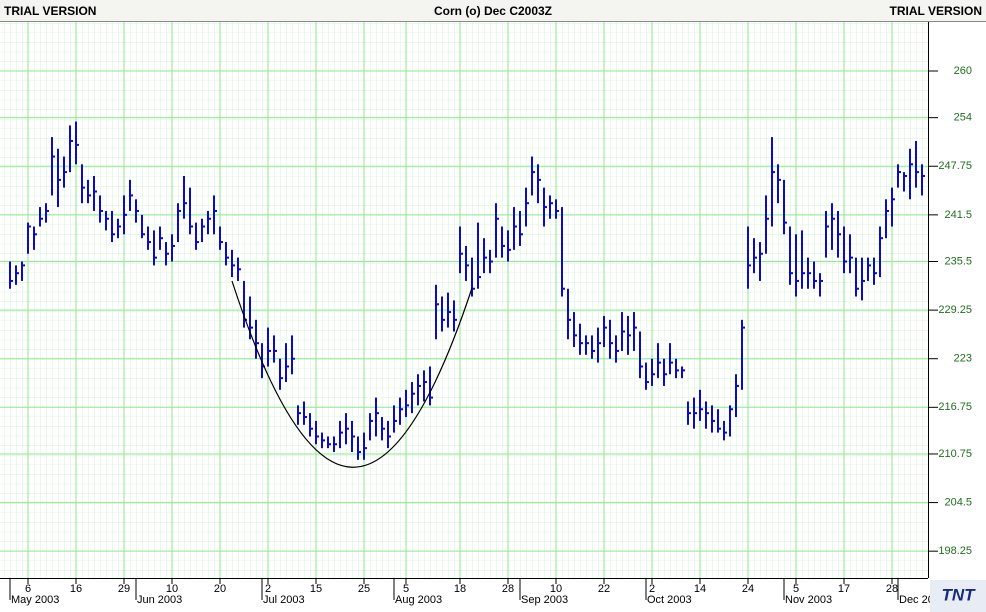  Describe the element at coordinates (963, 71) in the screenshot. I see `y-tick-label: 260` at that location.